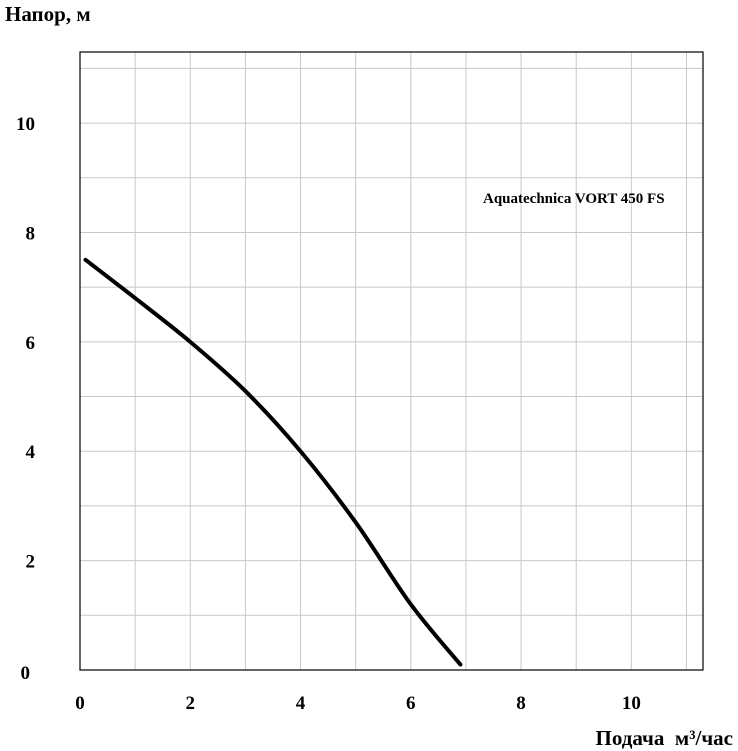 The width and height of the screenshot is (738, 751). Describe the element at coordinates (31, 233) in the screenshot. I see `y-tick-label: 8` at that location.